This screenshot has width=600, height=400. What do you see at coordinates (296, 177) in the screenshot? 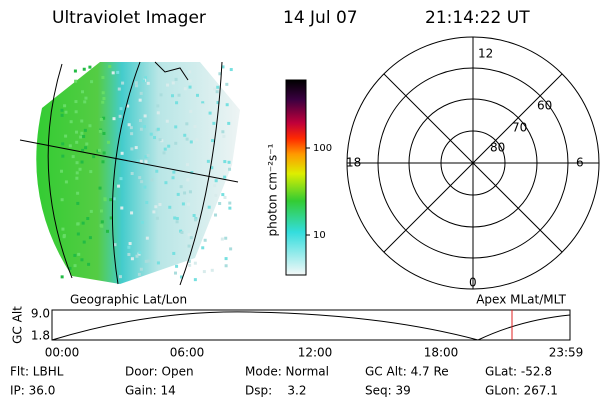
I see `colorbar` at bounding box center [296, 177].